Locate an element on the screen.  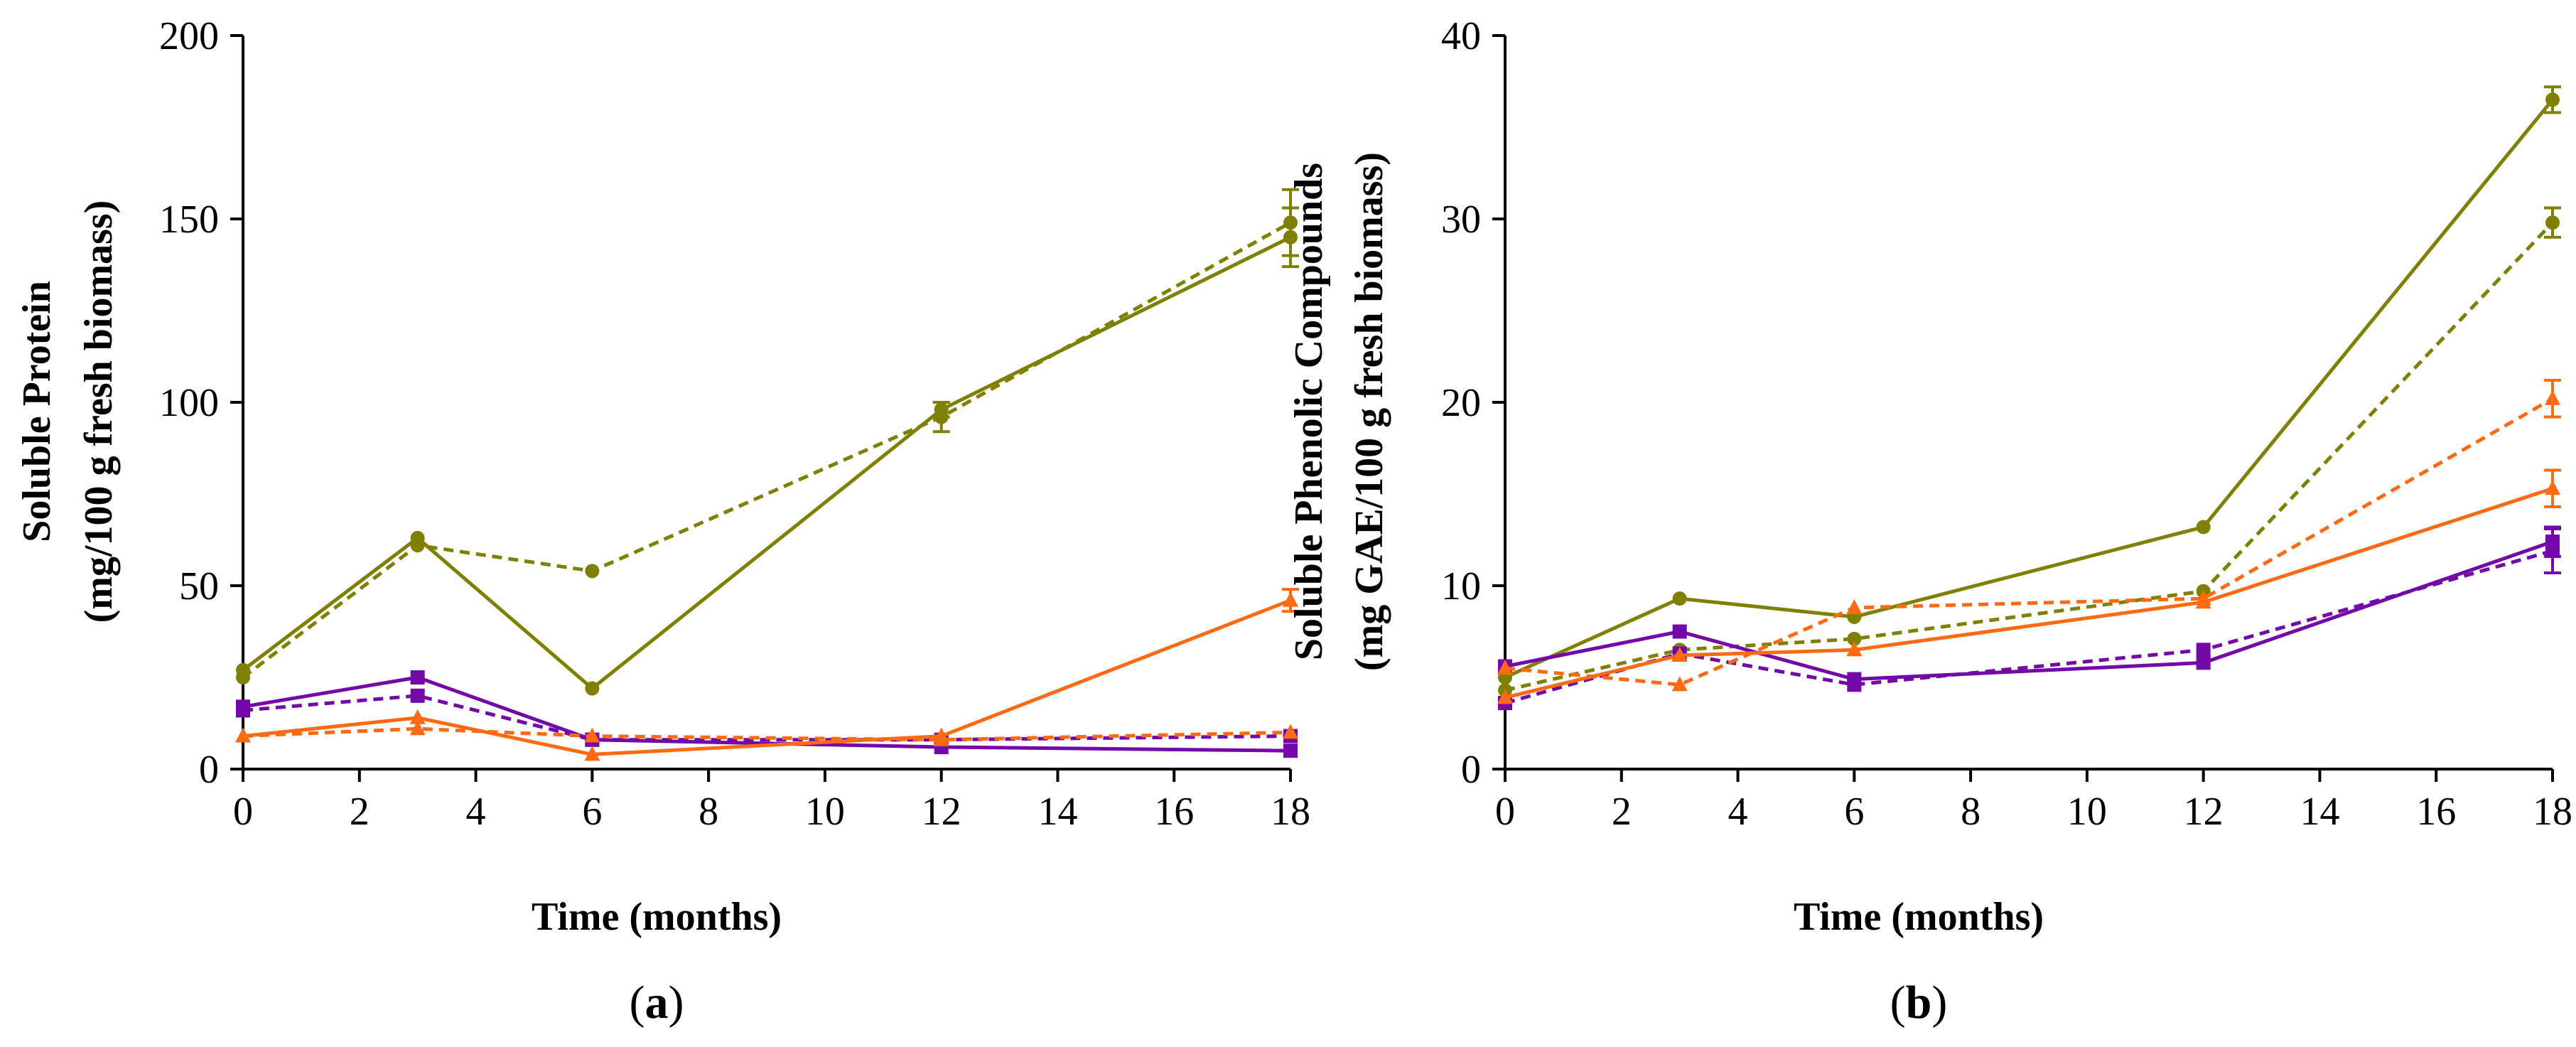
panel-b-y-tick-label: 30 is located at coordinates (1461, 220).